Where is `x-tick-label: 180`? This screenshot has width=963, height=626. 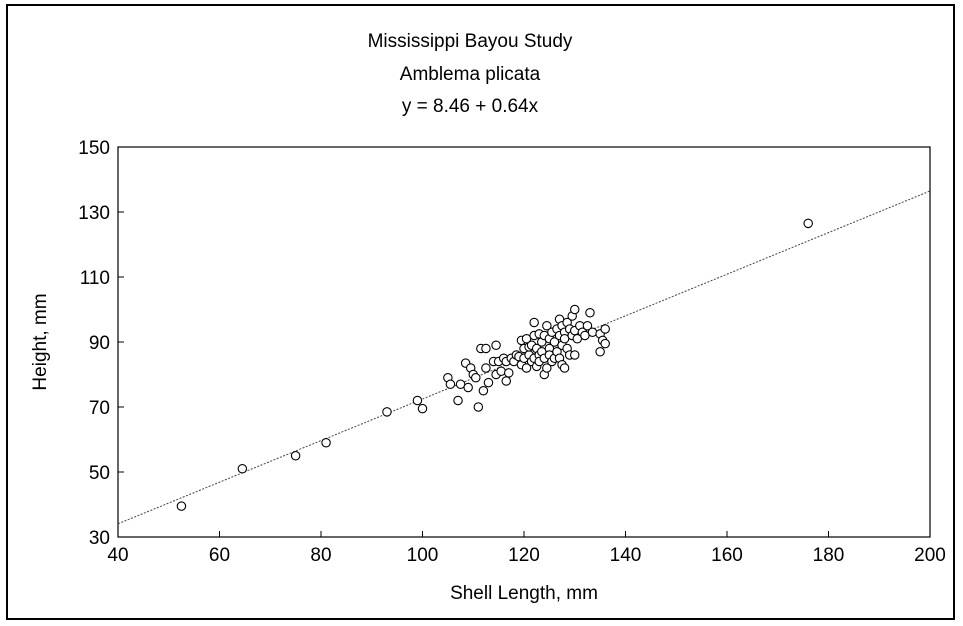 x-tick-label: 180 is located at coordinates (829, 555).